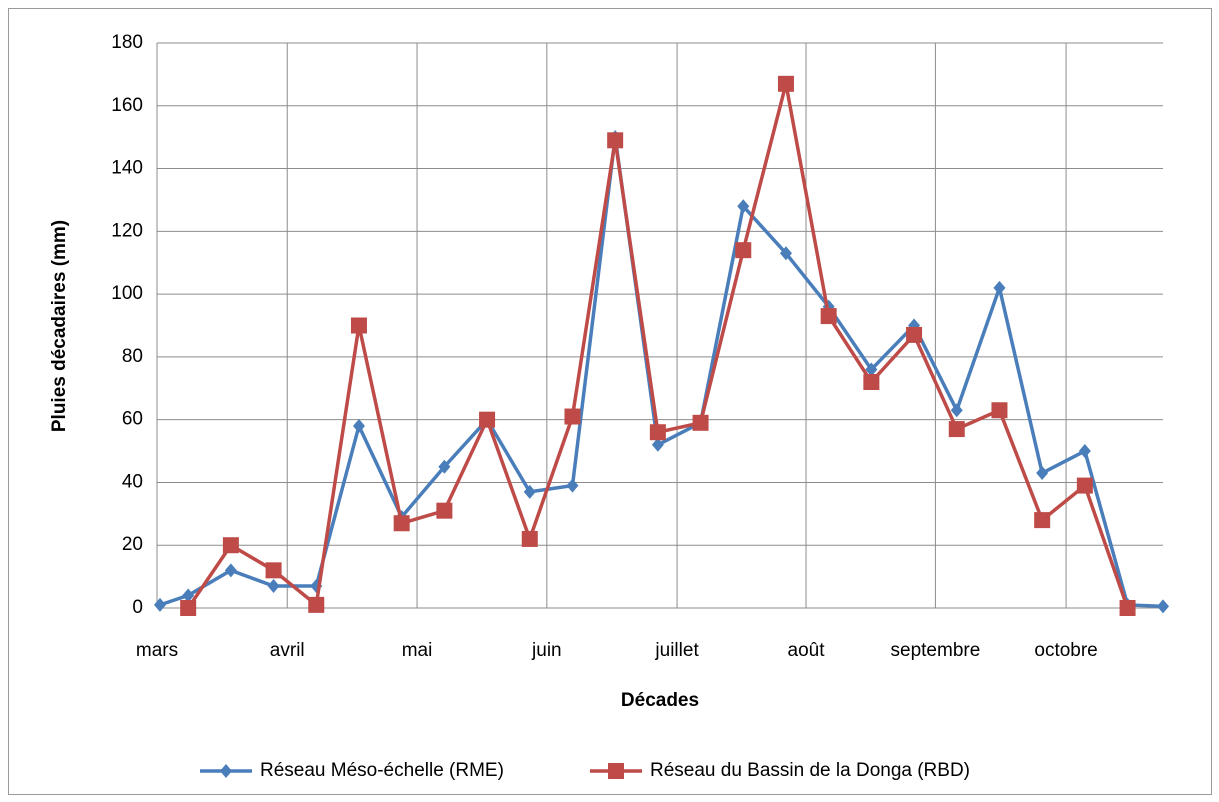 The image size is (1219, 802). Describe the element at coordinates (132, 481) in the screenshot. I see `y-tick-label: 40` at that location.